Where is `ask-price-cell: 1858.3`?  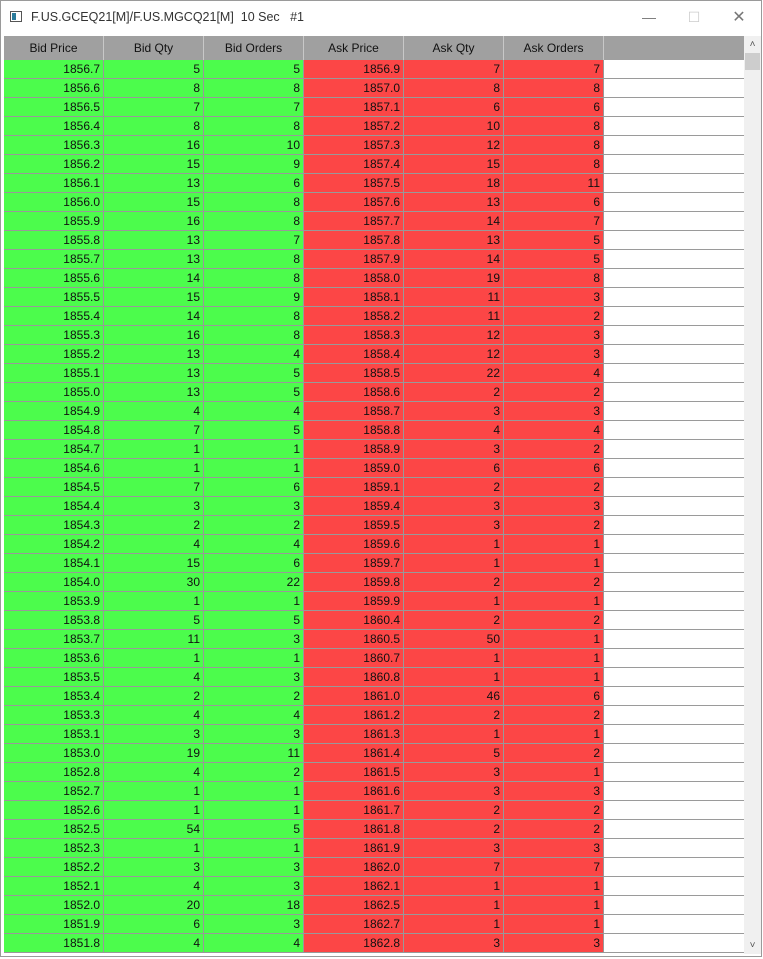
ask-price-cell: 1858.3 is located at coordinates (354, 335).